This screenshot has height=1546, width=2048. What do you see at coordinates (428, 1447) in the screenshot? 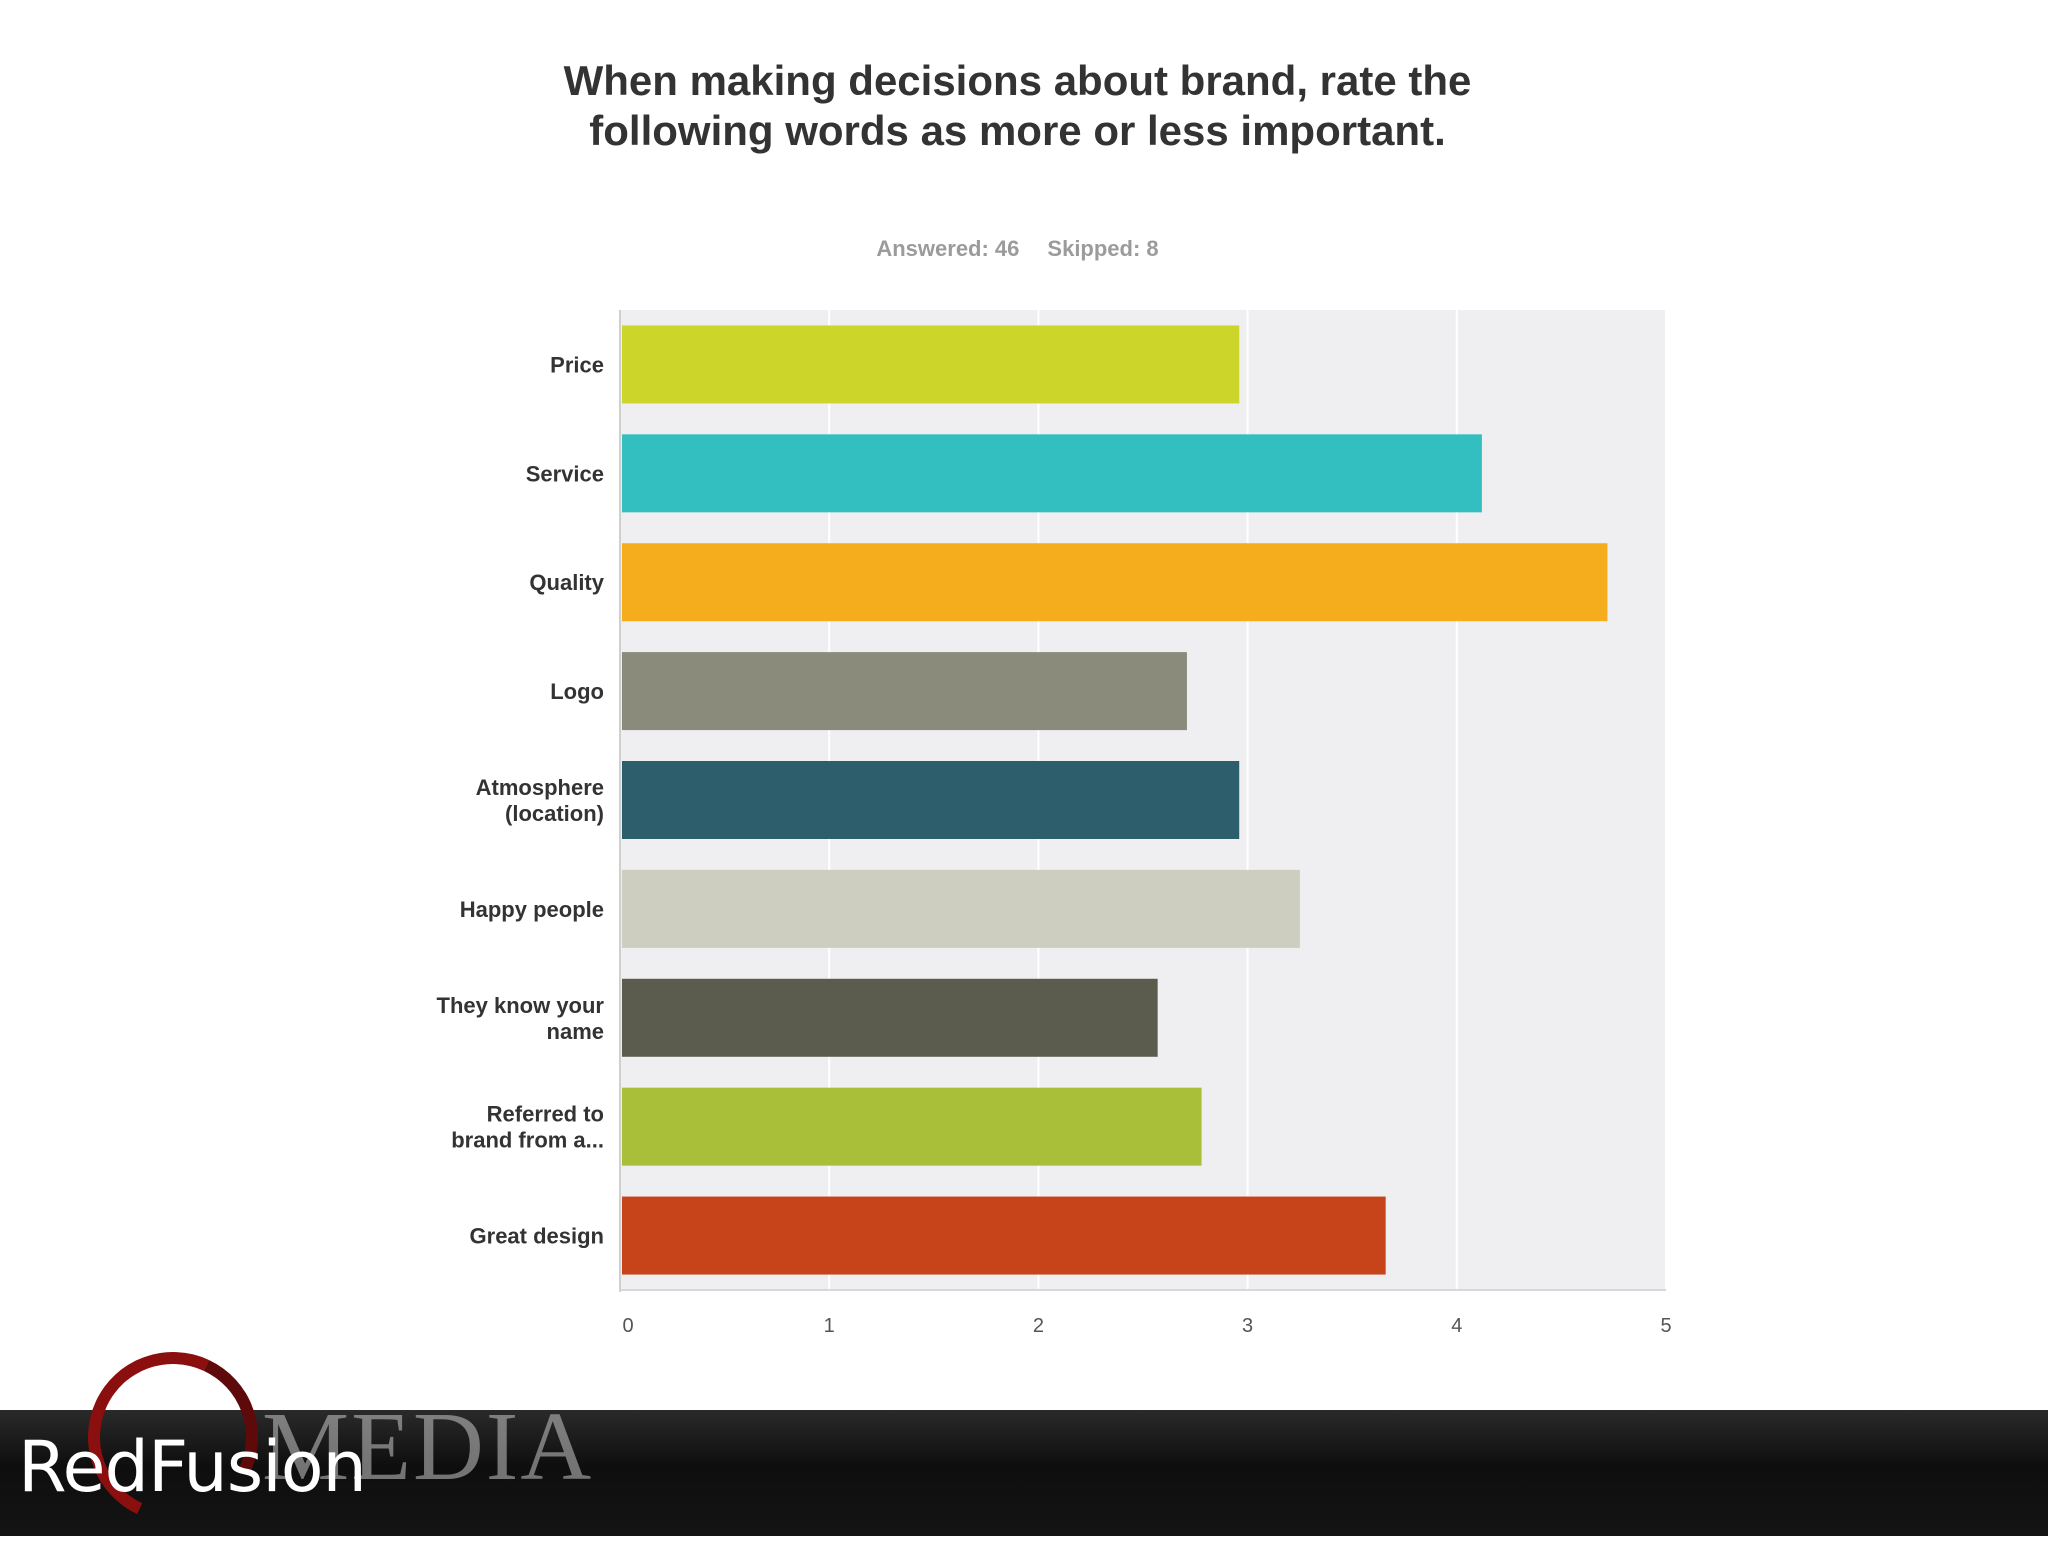
I see `logo-media-text: MEDIA` at bounding box center [428, 1447].